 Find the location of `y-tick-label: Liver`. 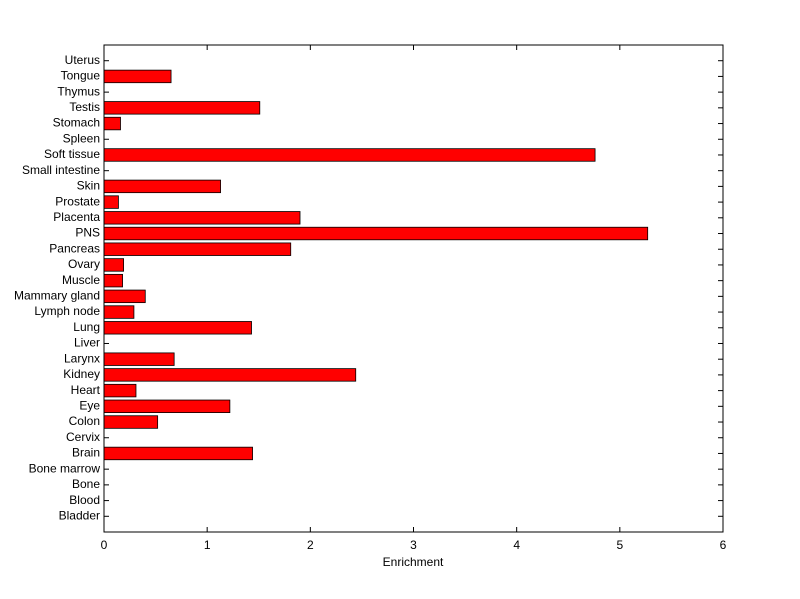

y-tick-label: Liver is located at coordinates (87, 343).